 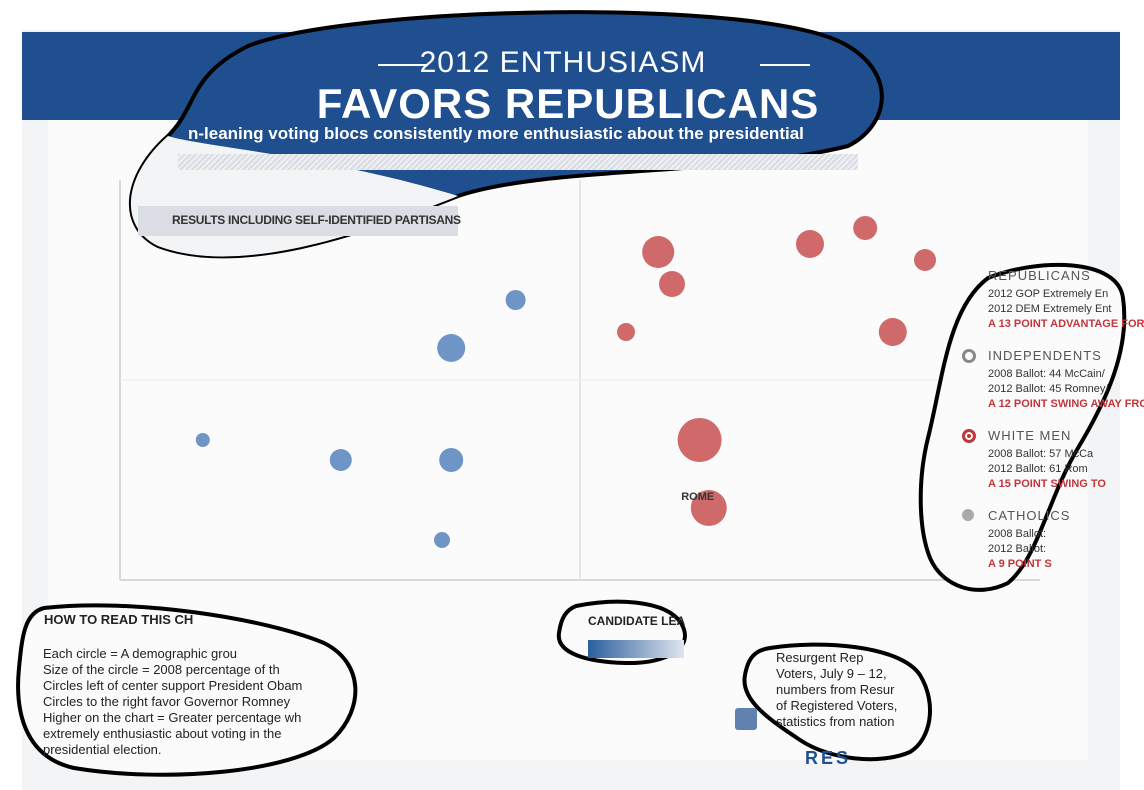 I want to click on legend-line: 2008 Ballot:, so click(x=1017, y=534).